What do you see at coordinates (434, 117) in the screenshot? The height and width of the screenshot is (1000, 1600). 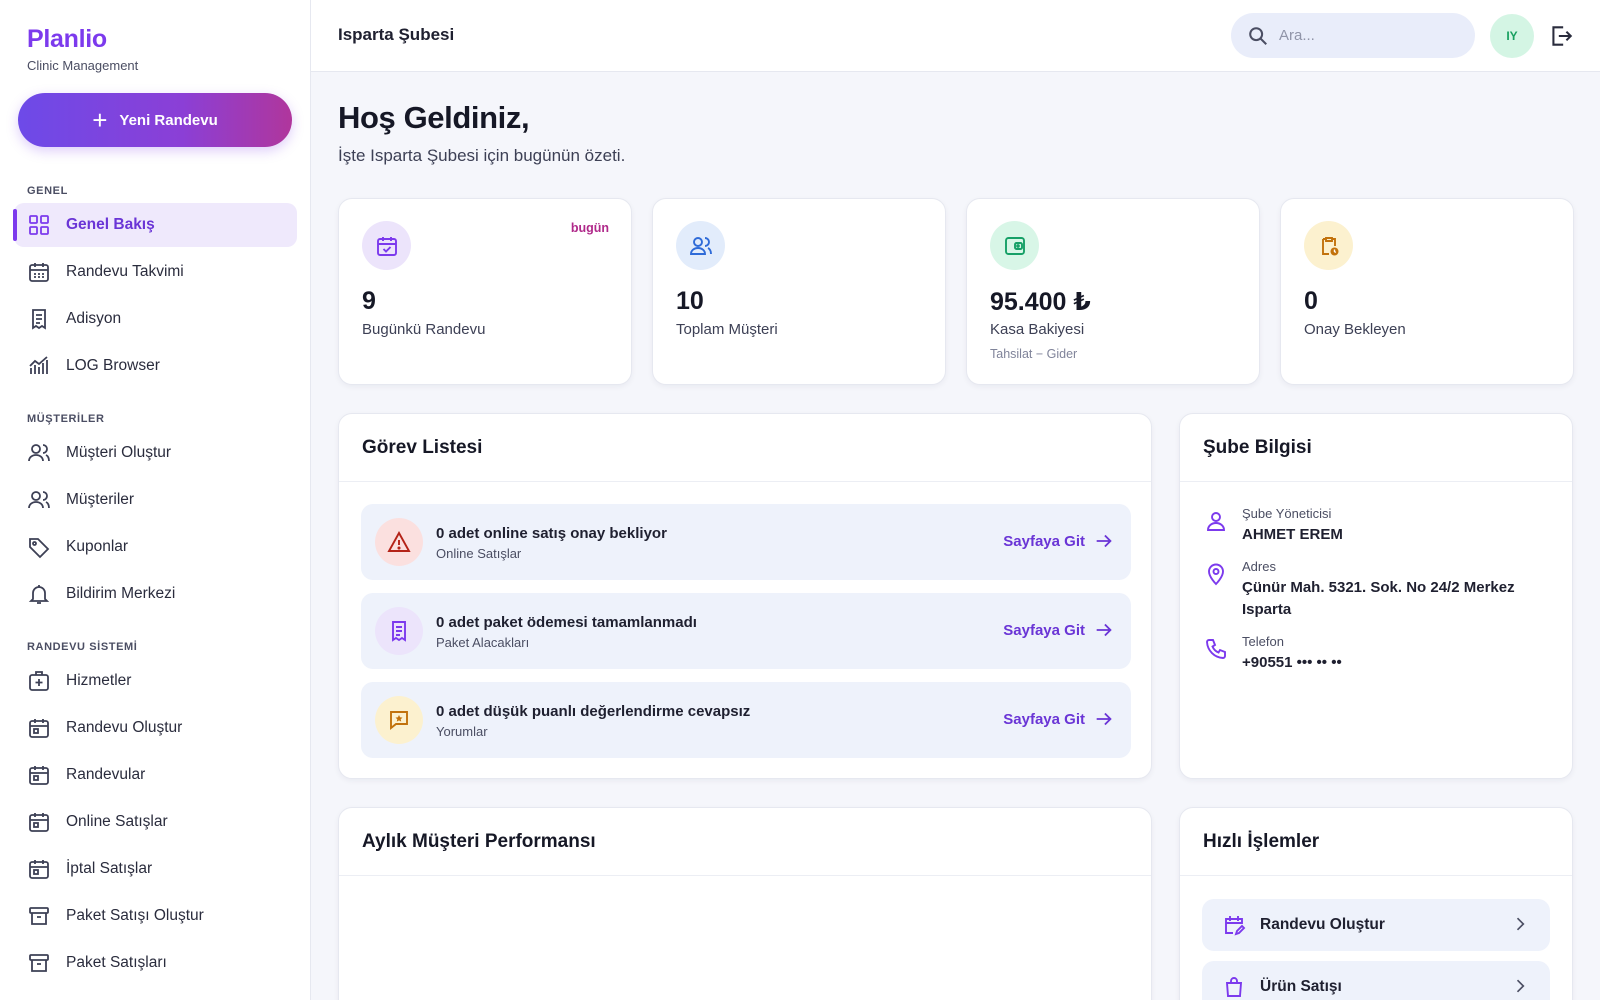 I see `welcome-title: Hoş Geldiniz,` at bounding box center [434, 117].